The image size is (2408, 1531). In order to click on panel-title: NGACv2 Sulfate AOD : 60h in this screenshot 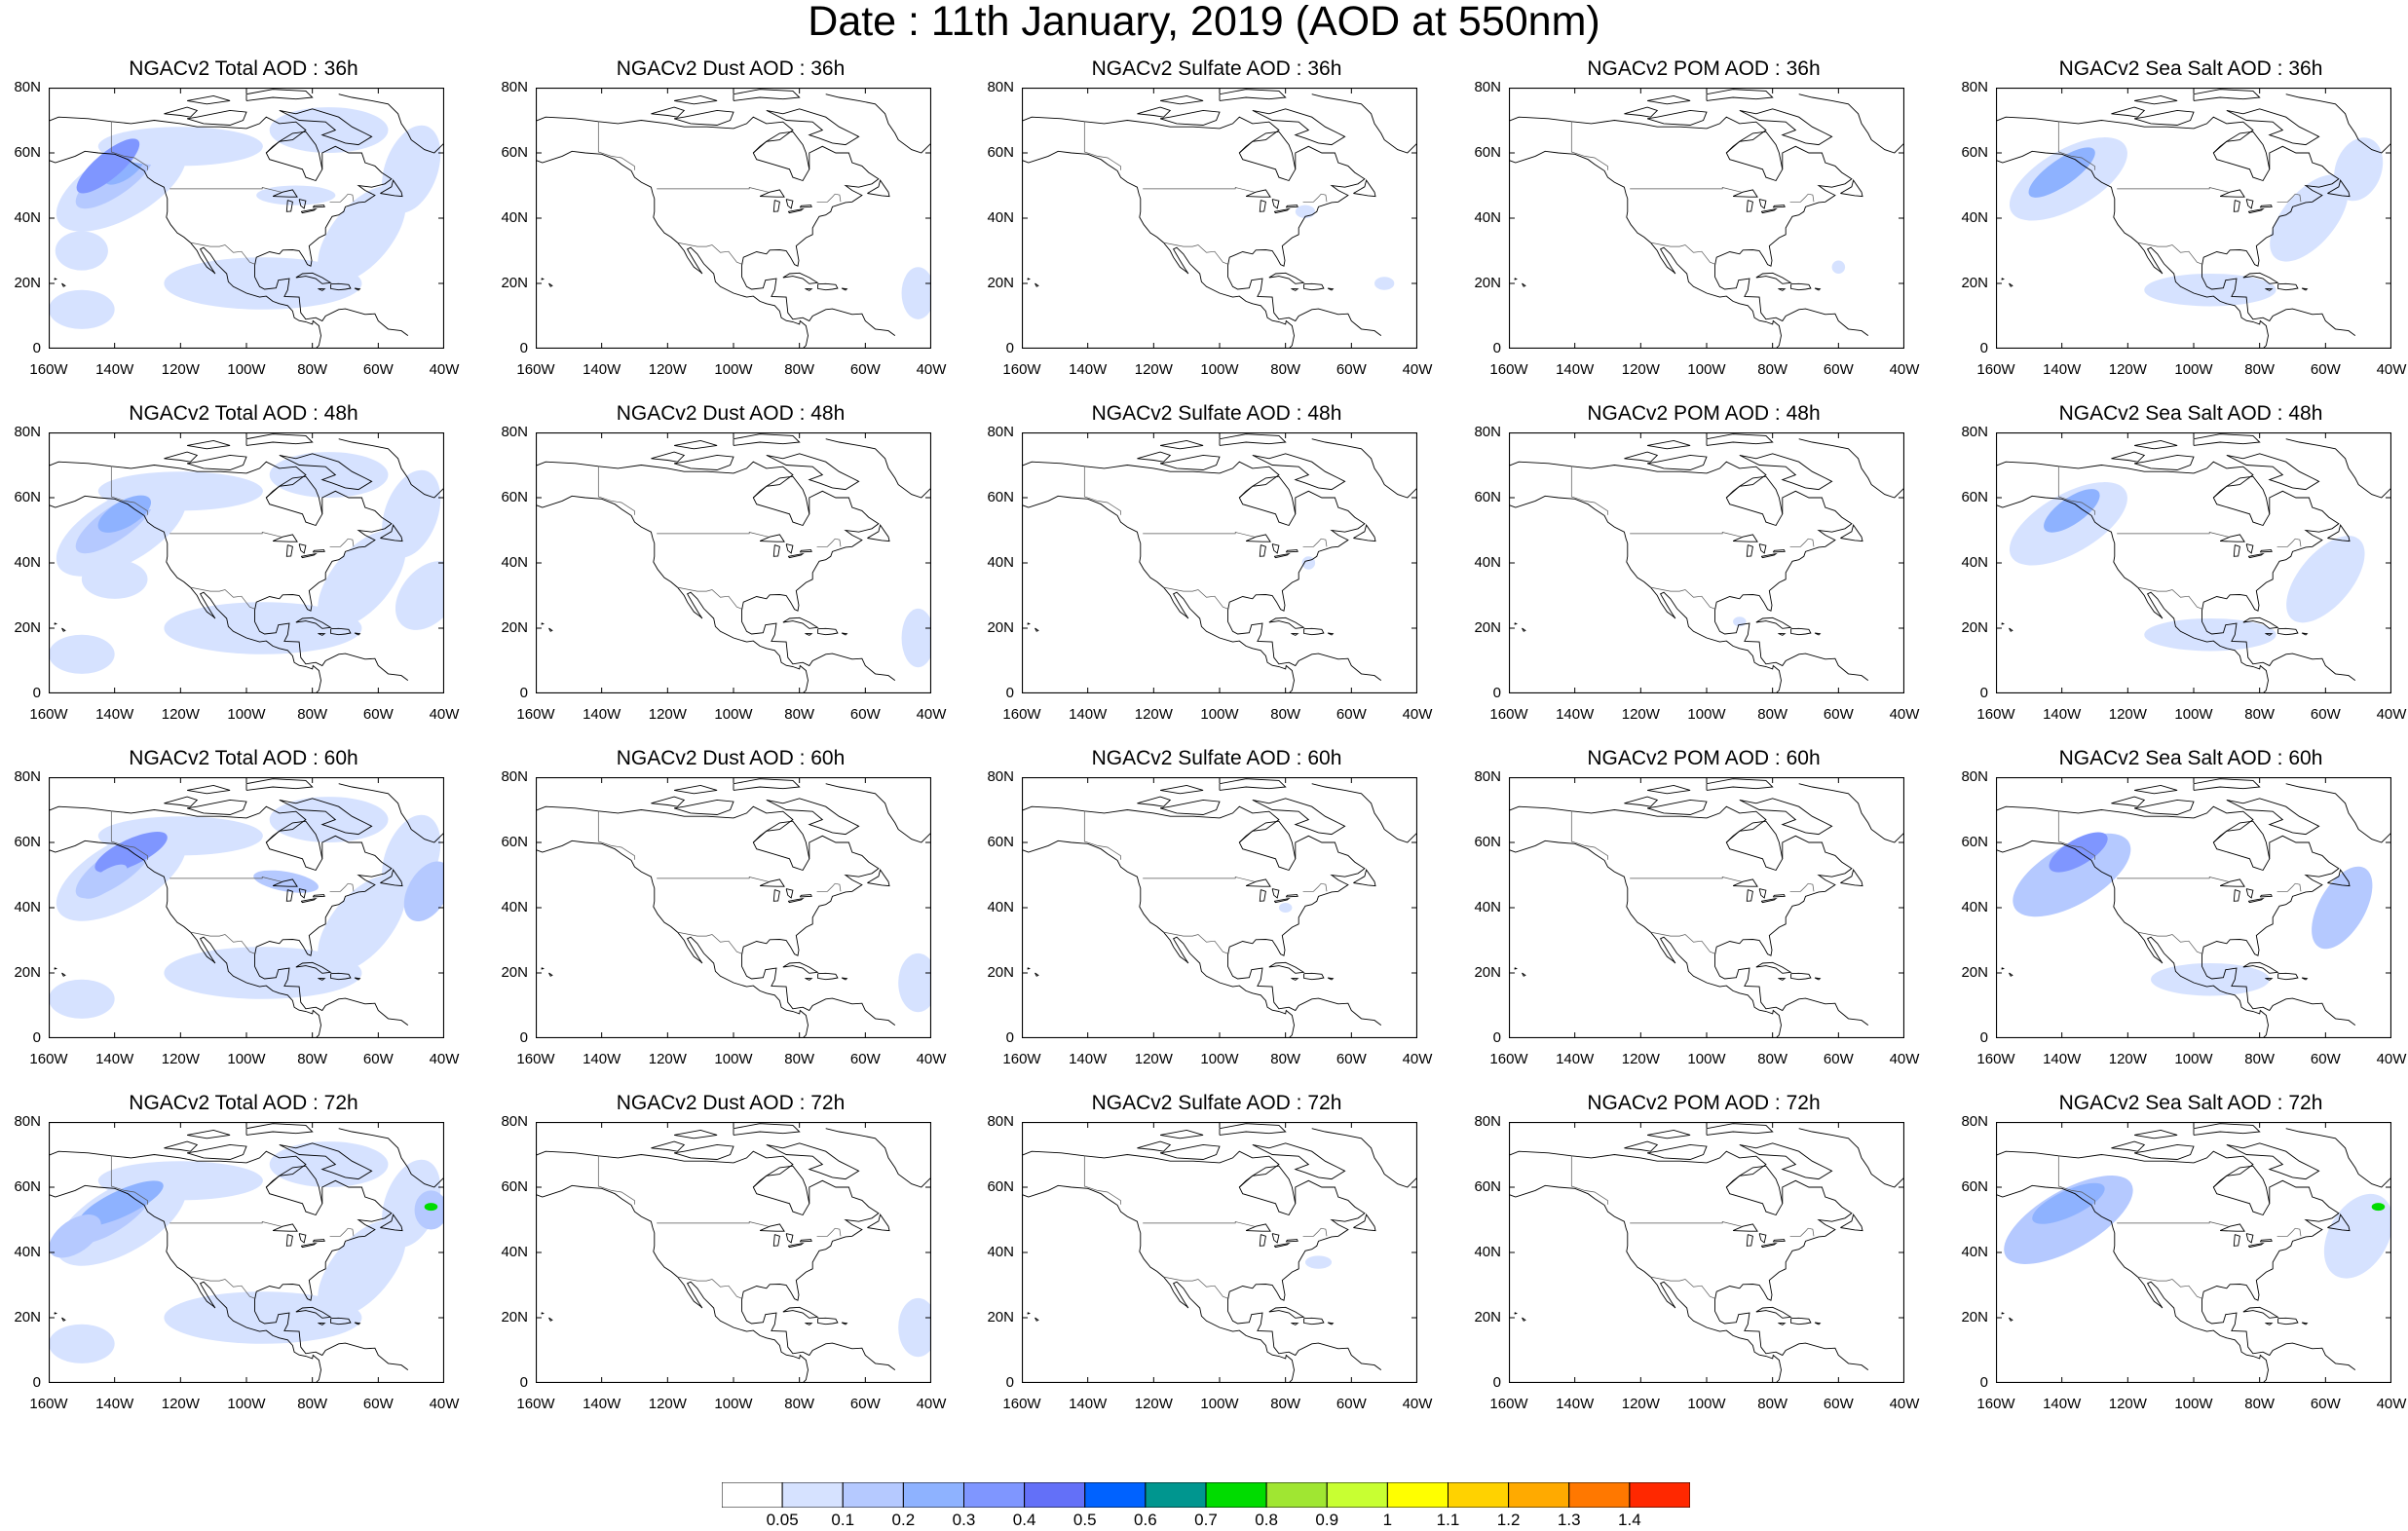, I will do `click(1216, 758)`.